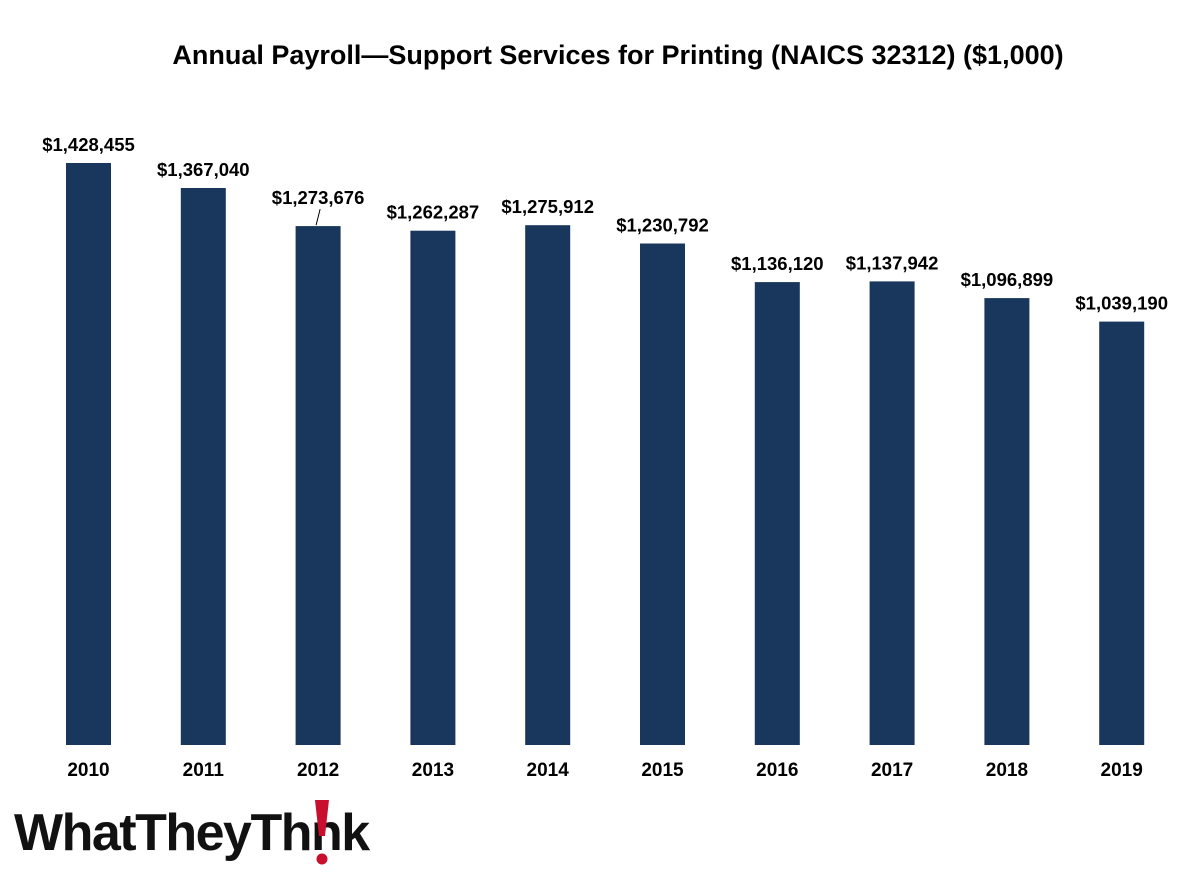 This screenshot has width=1200, height=872. I want to click on bar-2018, so click(1007, 521).